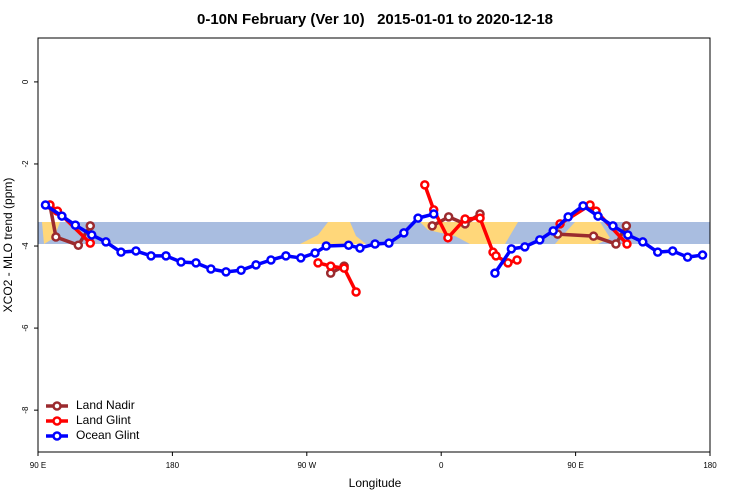 The image size is (750, 500). I want to click on legend-label: Ocean Glint, so click(108, 435).